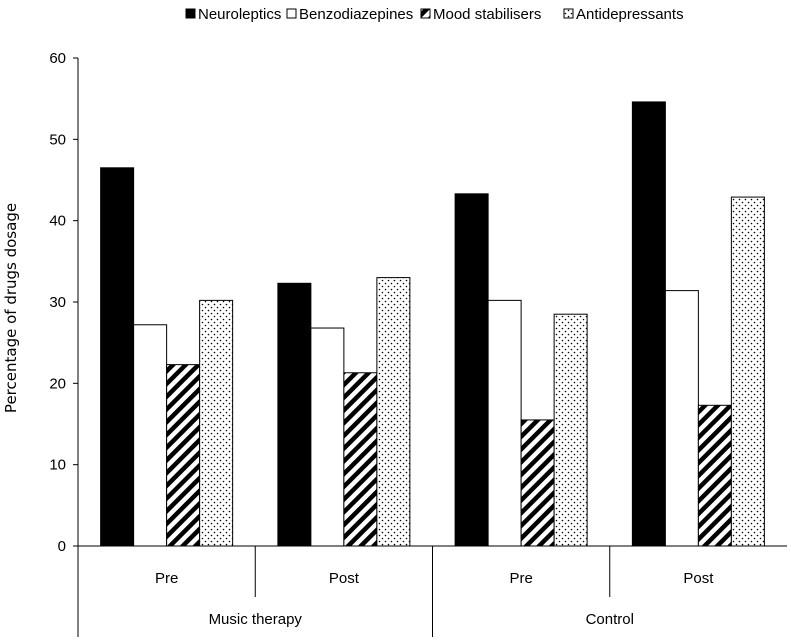  Describe the element at coordinates (487, 14) in the screenshot. I see `legend-label: Mood stabilisers` at that location.